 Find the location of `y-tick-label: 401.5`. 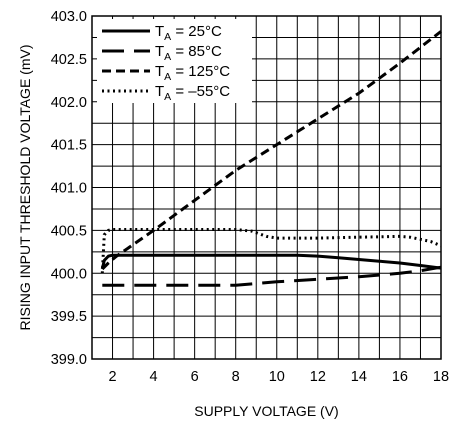

y-tick-label: 401.5 is located at coordinates (69, 146).